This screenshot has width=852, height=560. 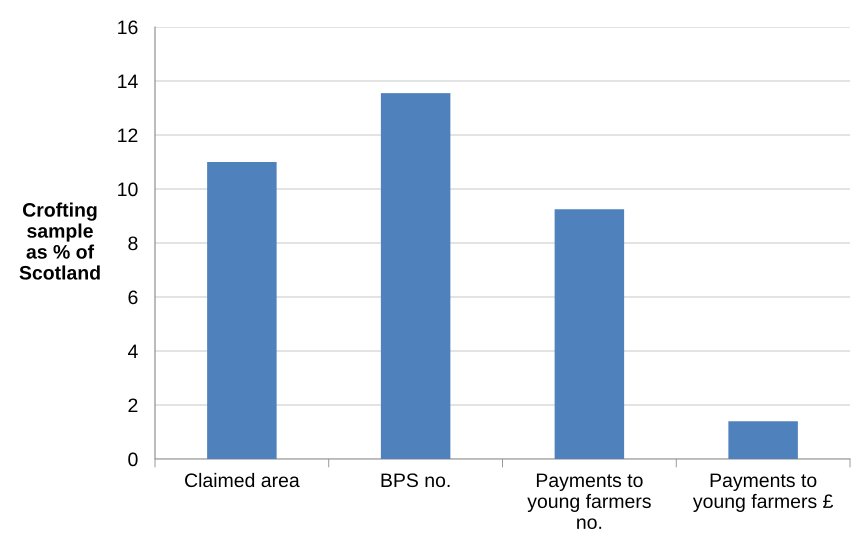 I want to click on y-tick-label: 16, so click(x=128, y=27).